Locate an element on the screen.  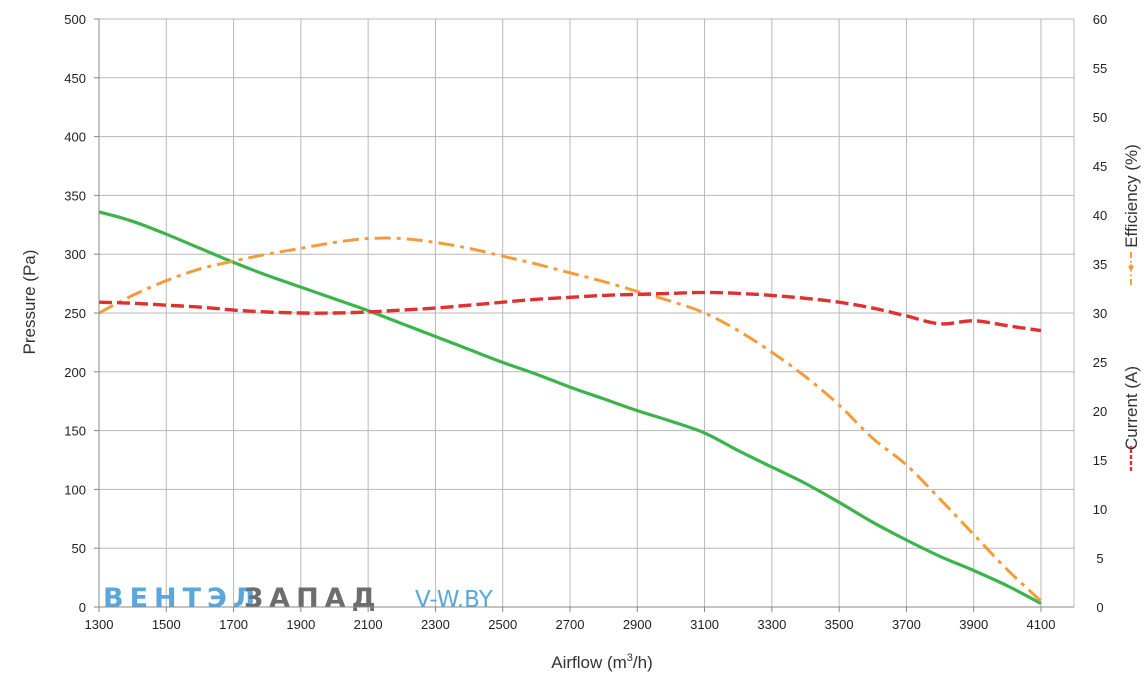
y2-tick-label: 25 is located at coordinates (1100, 362).